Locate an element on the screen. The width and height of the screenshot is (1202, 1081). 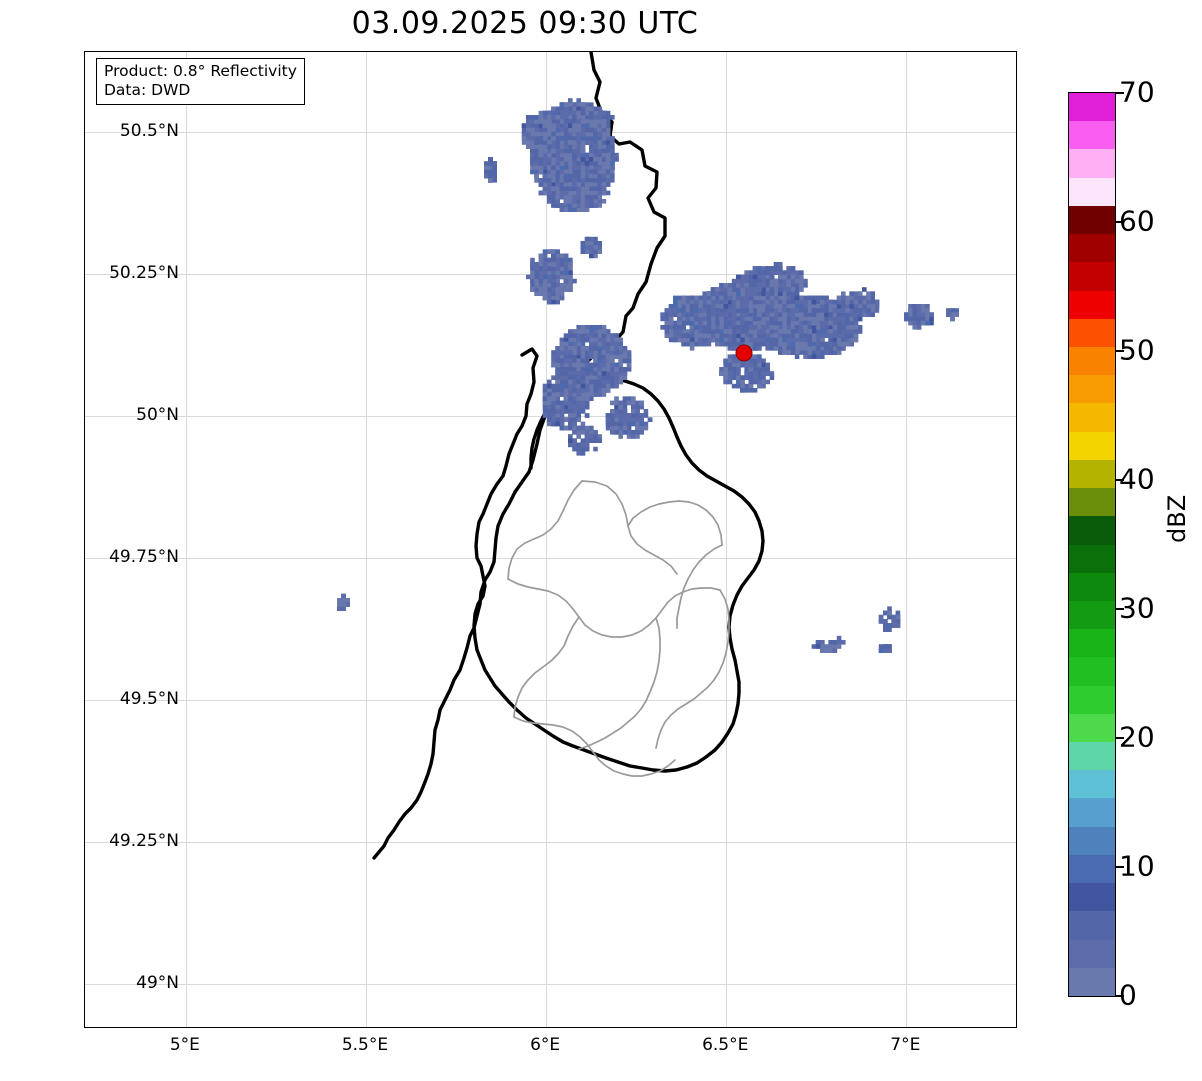
luxembourg-border-path is located at coordinates (618, 560).